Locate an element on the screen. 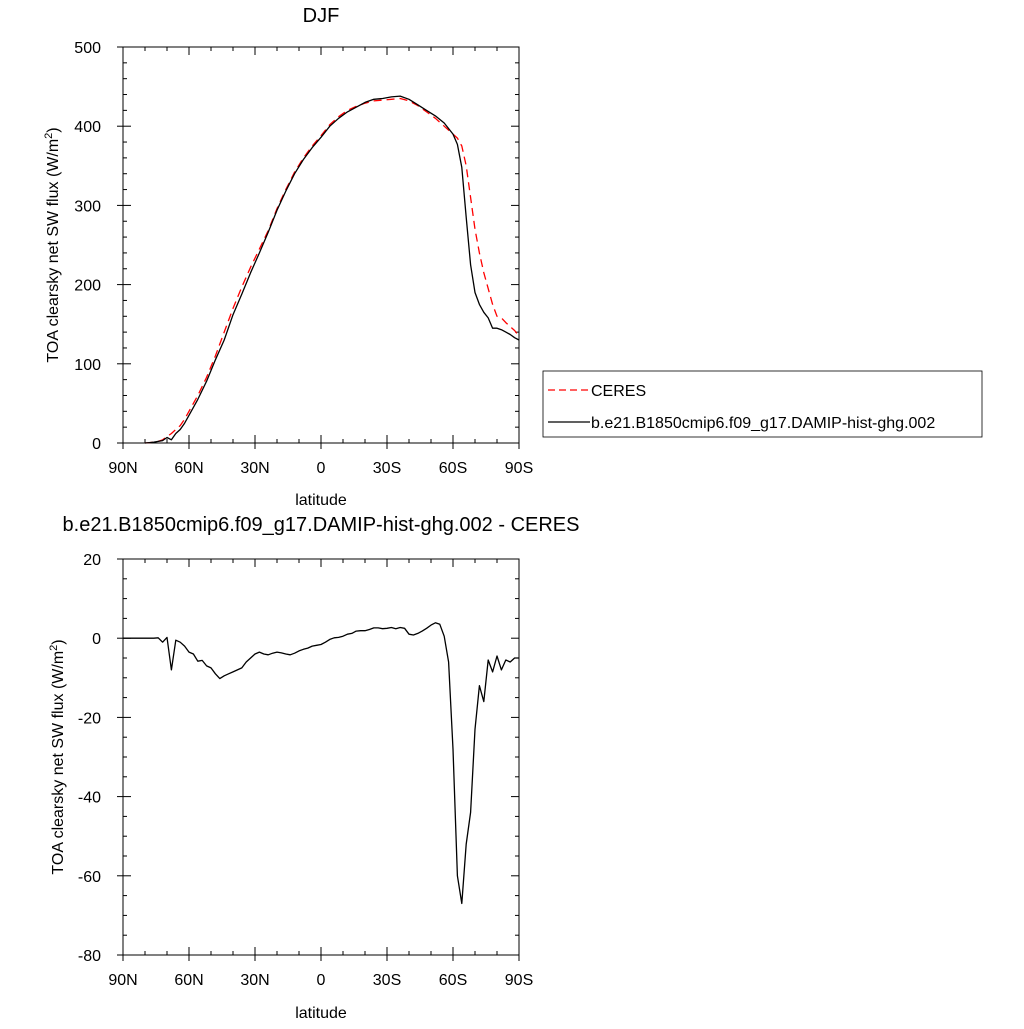 Image resolution: width=1024 pixels, height=1029 pixels. bottom-y-tick-label: 20 is located at coordinates (92, 560).